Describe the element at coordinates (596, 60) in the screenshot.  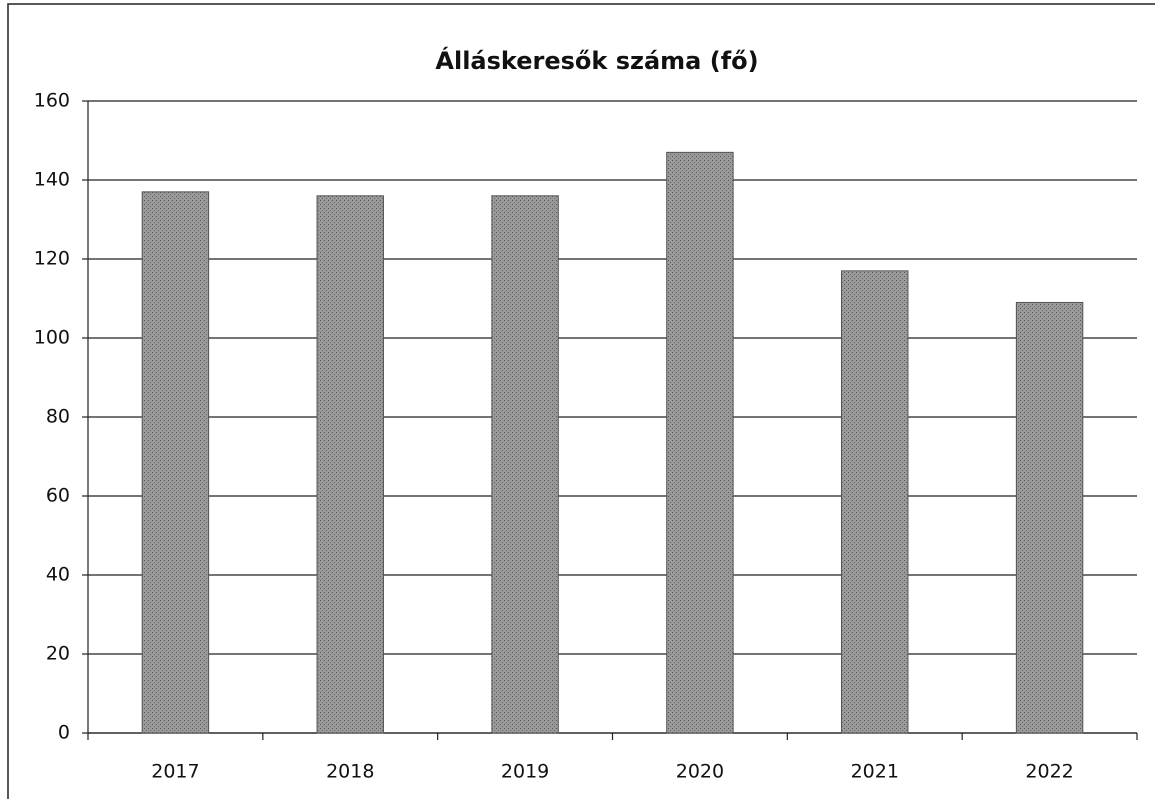
I see `chart-title: Álláskeresők száma (fő)` at that location.